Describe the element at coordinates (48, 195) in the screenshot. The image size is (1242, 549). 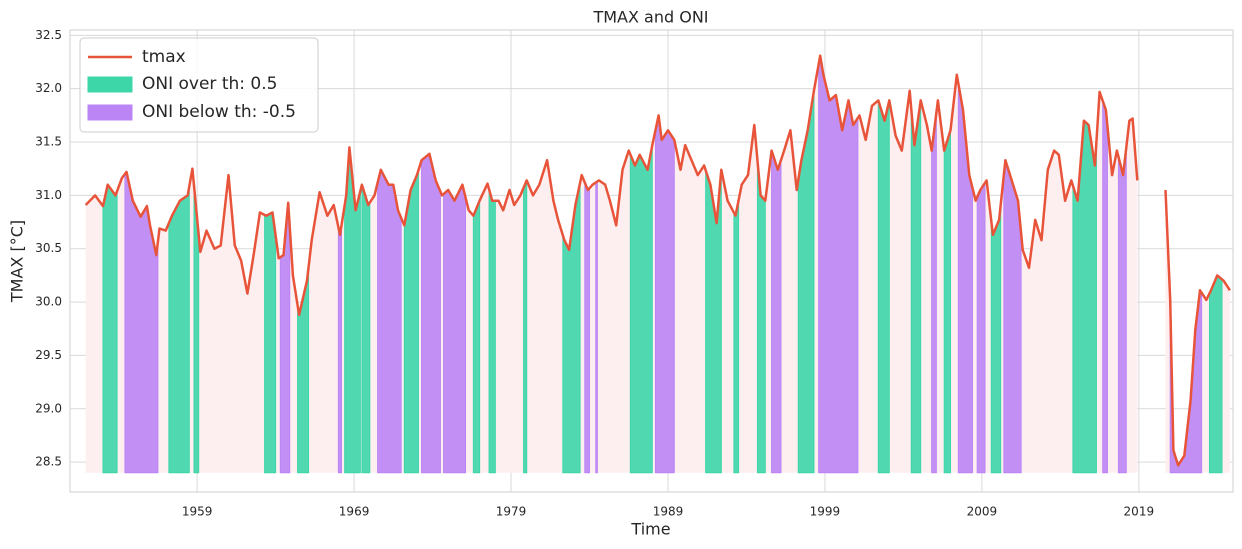
I see `y-tick-label: 31.0` at that location.